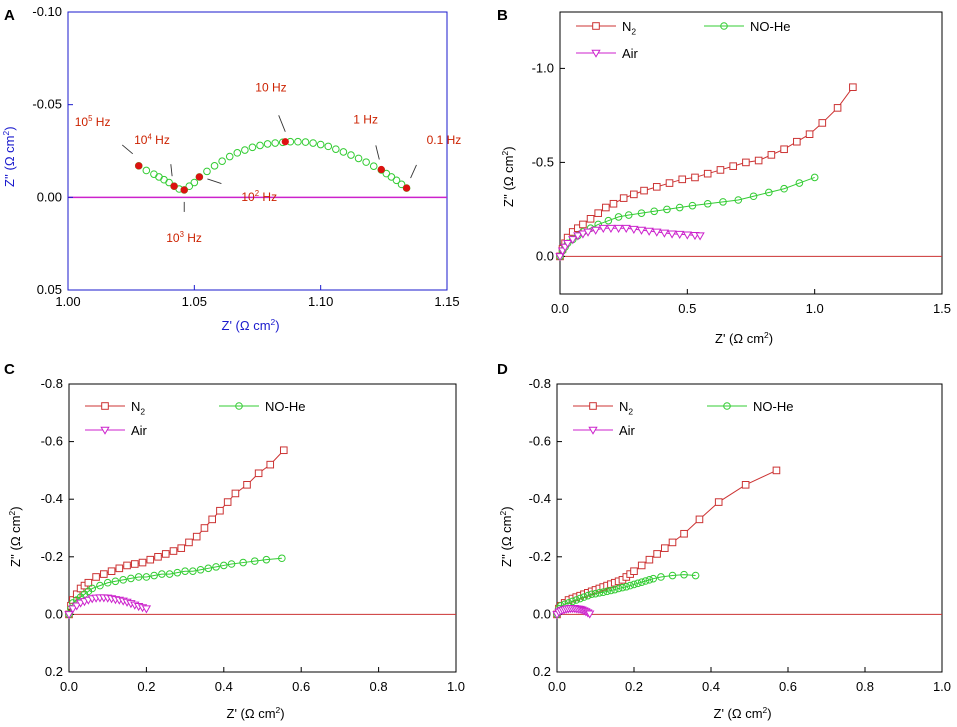  I want to click on y-tick-label: -0.2, so click(540, 556).